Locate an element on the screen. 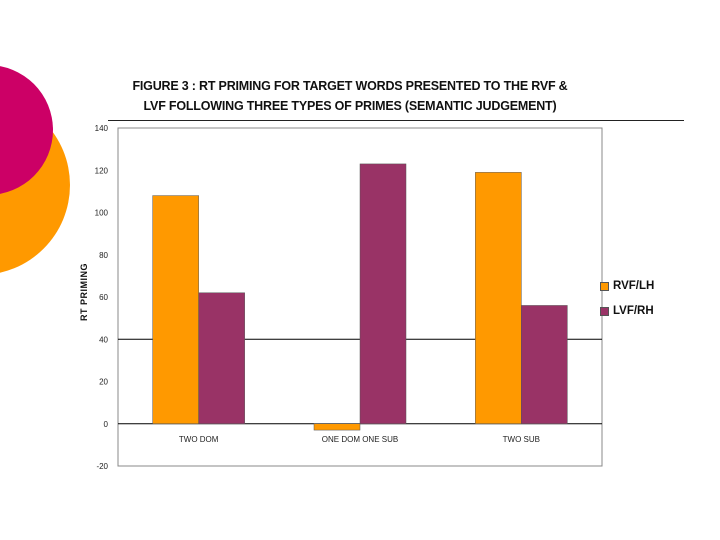 The image size is (720, 540). decorative-circles is located at coordinates (35, 169).